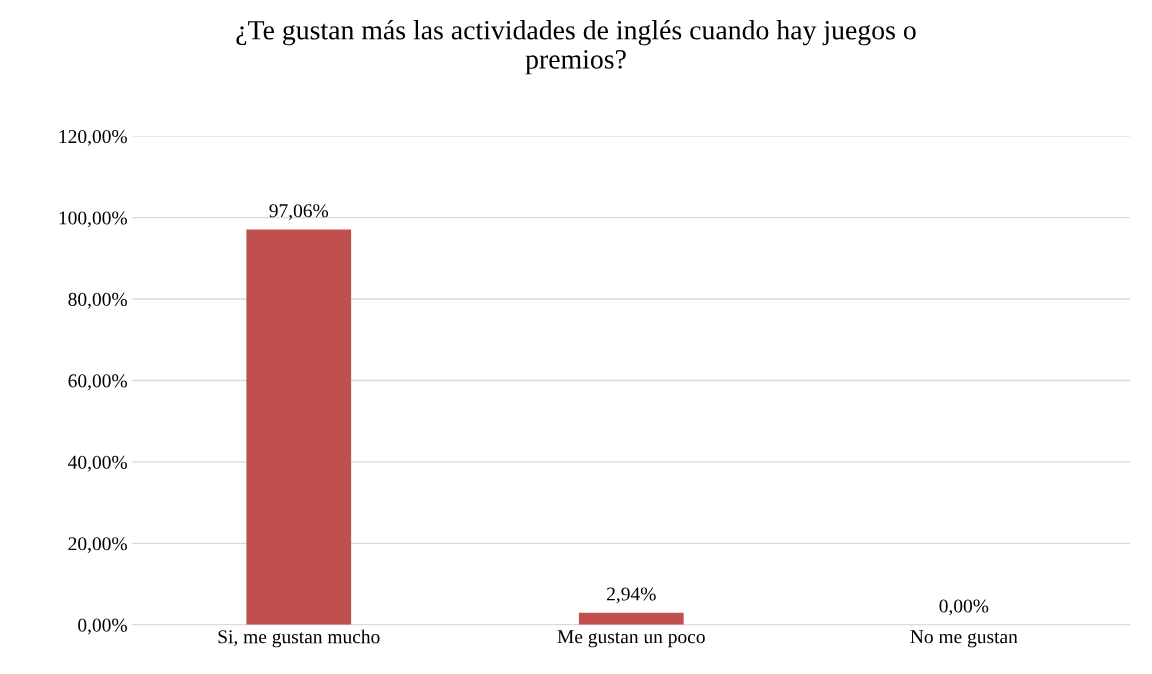 Image resolution: width=1152 pixels, height=674 pixels. I want to click on x-tick-label: Si, me gustan mucho, so click(299, 638).